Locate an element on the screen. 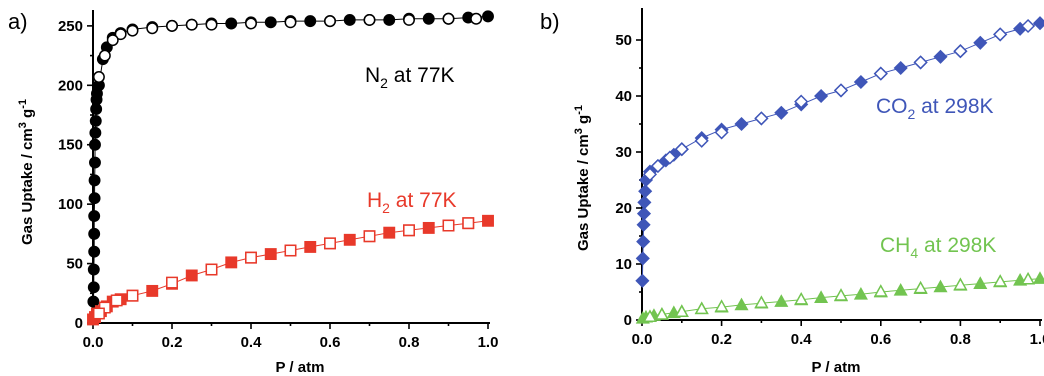 This screenshot has width=1044, height=376. panel-a-x-tick-label: 0.4 is located at coordinates (252, 342).